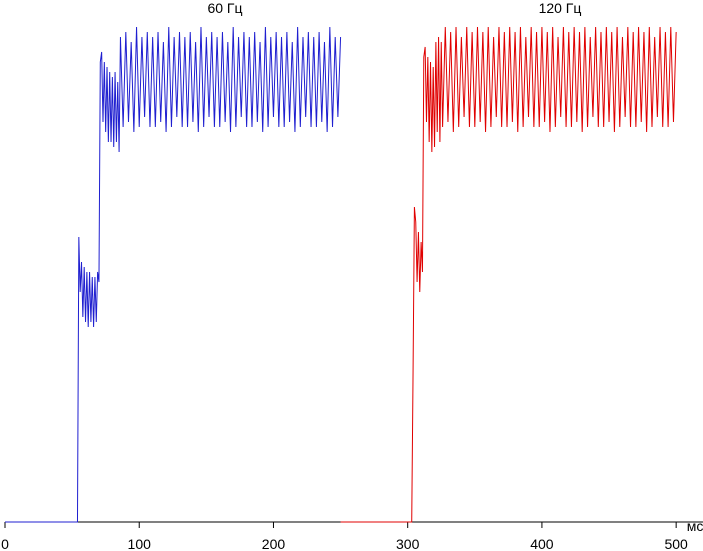 This screenshot has width=703, height=551. Describe the element at coordinates (140, 543) in the screenshot. I see `x-tick-label: 100` at that location.